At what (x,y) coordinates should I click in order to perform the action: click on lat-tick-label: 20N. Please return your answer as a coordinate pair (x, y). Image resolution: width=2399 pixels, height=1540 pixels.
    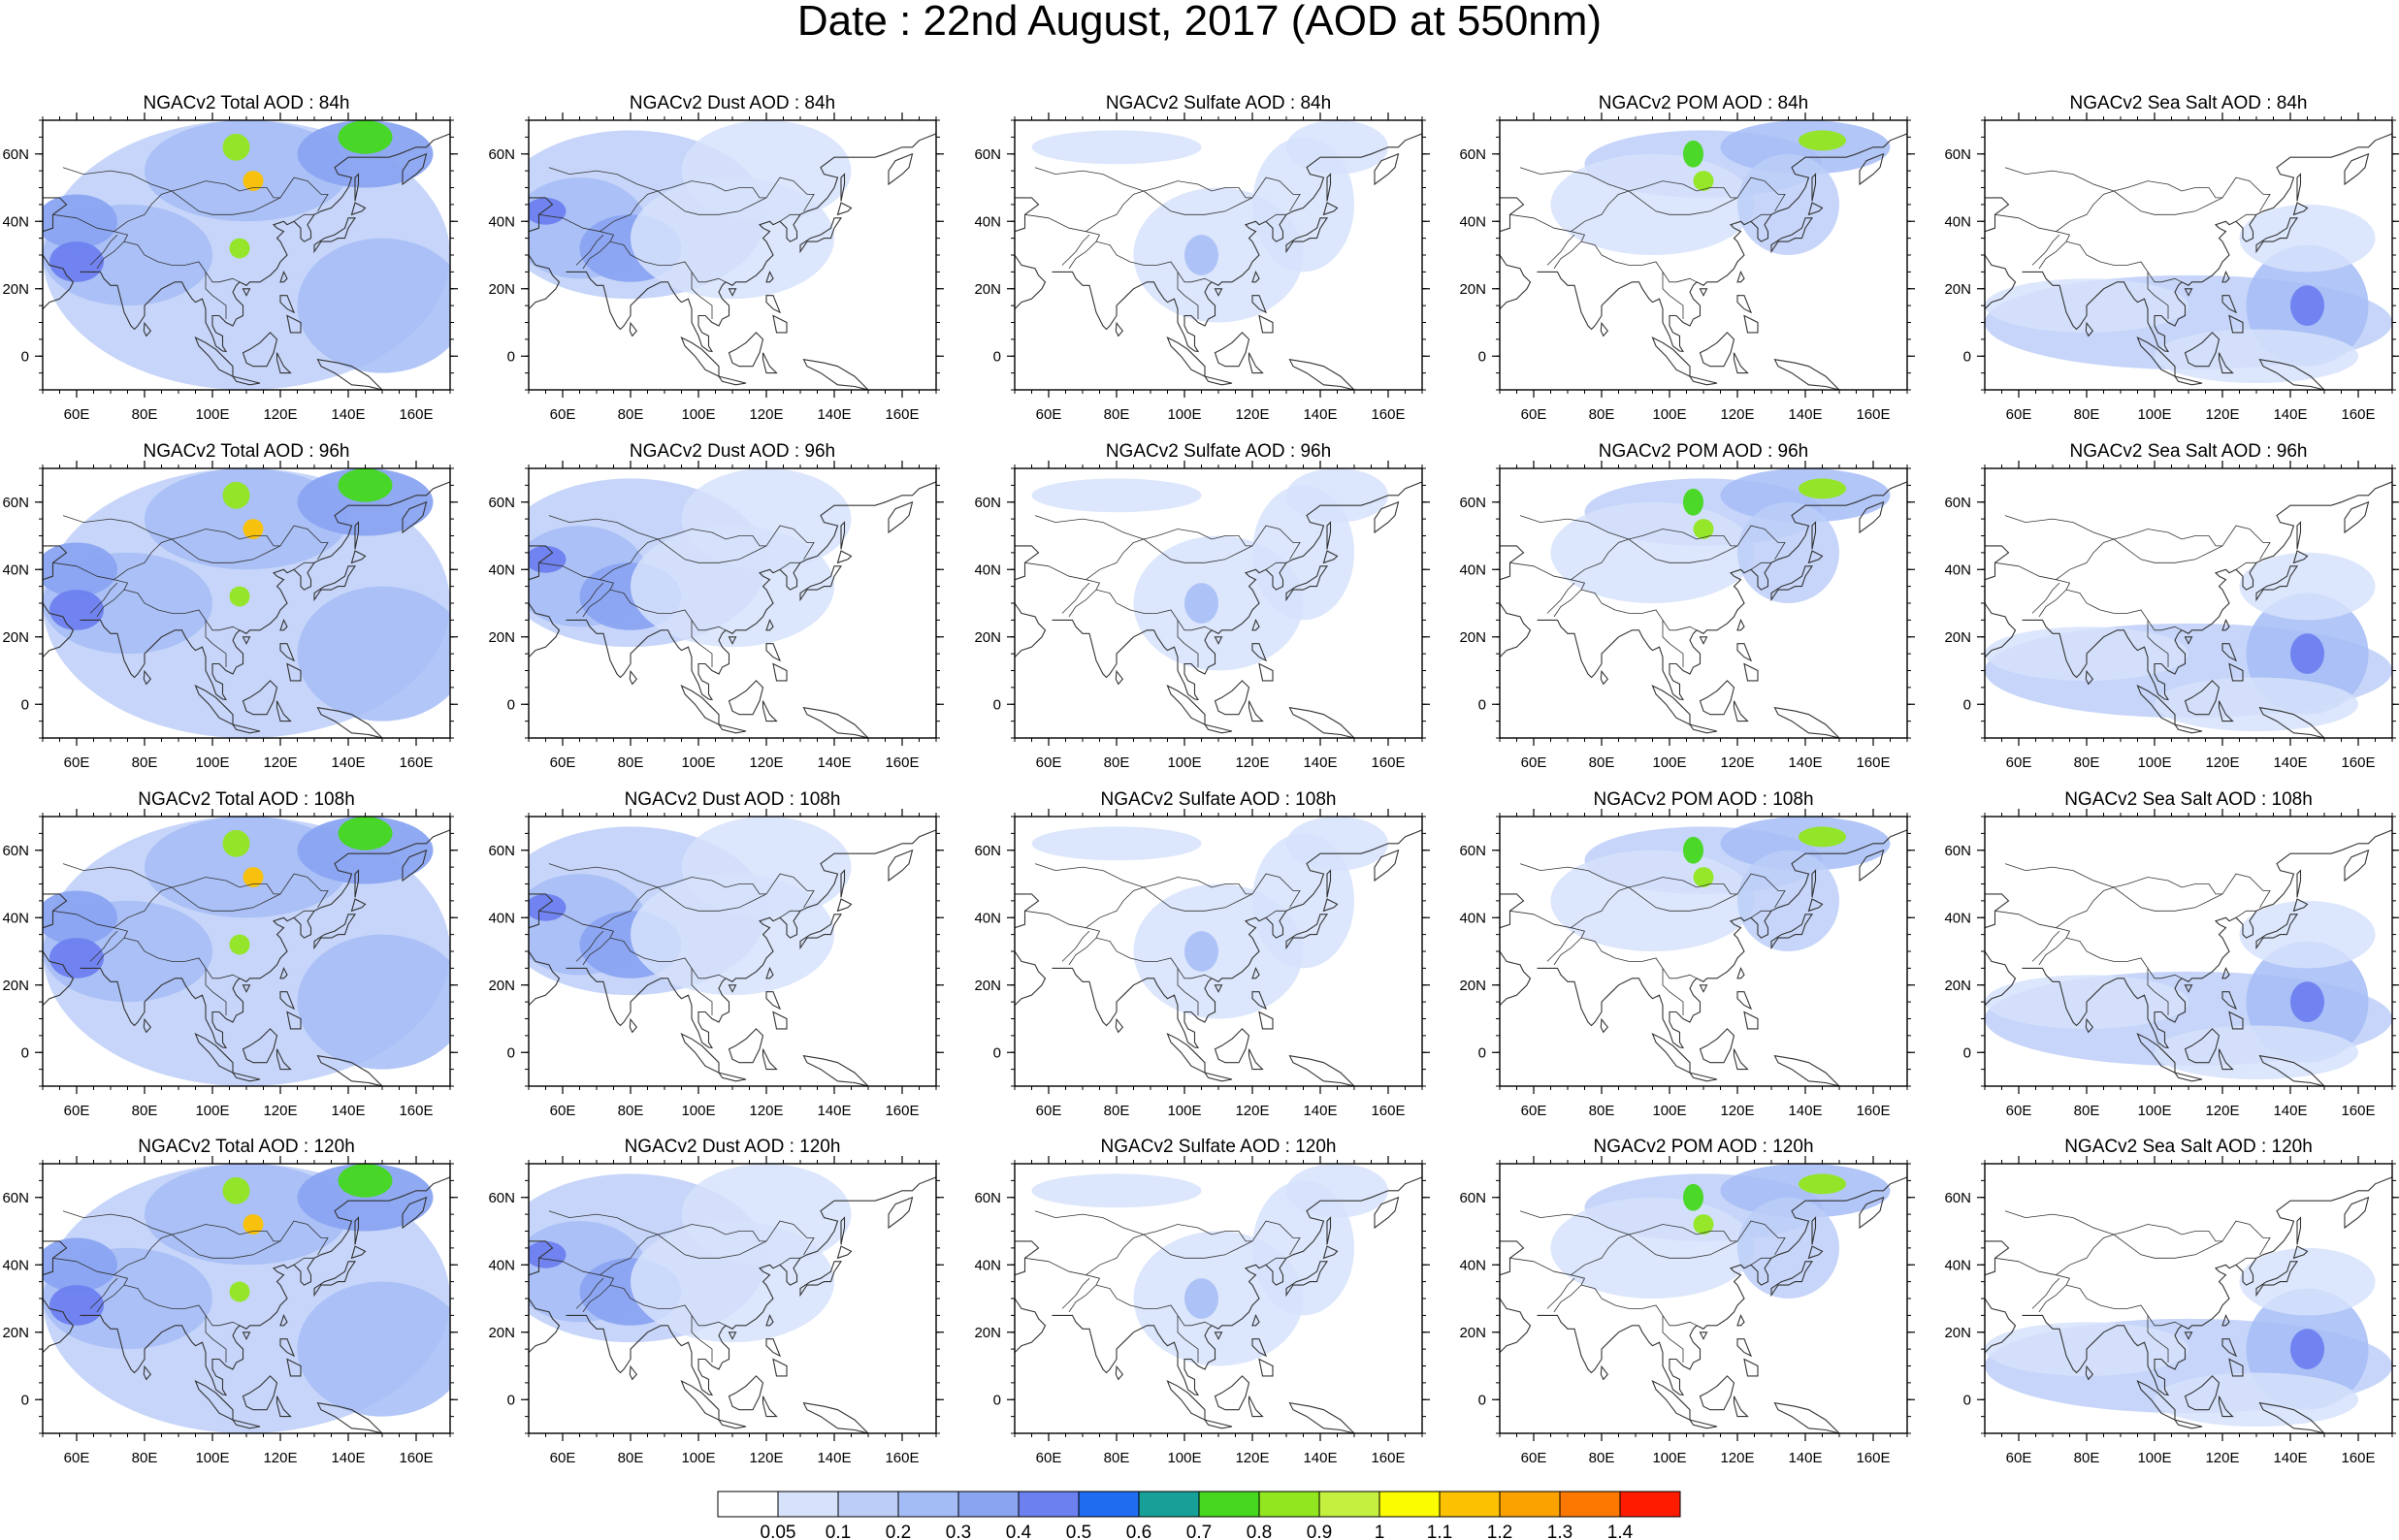
    Looking at the image, I should click on (1472, 986).